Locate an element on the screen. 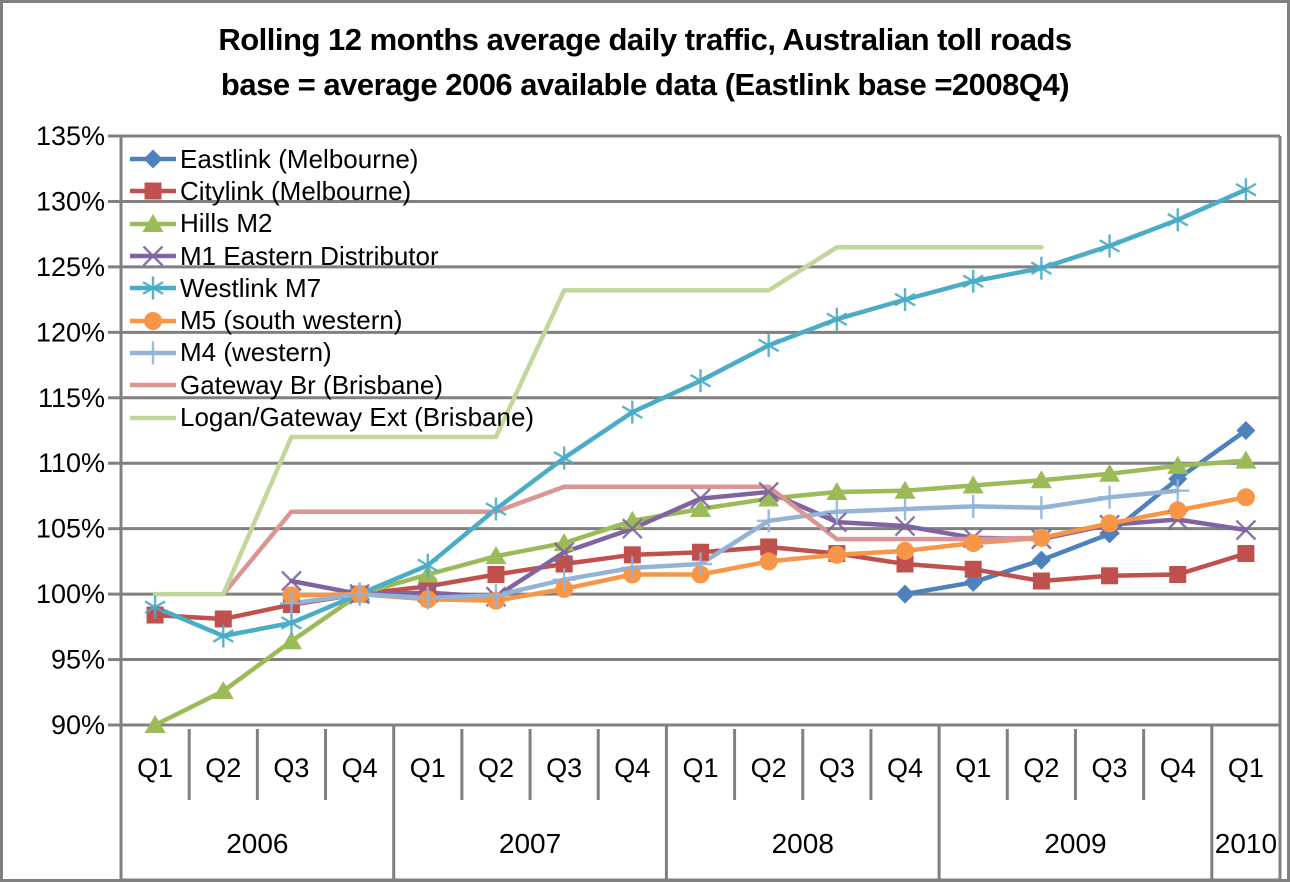 Image resolution: width=1290 pixels, height=882 pixels. legend-item-6: M5 (south western) is located at coordinates (331, 320).